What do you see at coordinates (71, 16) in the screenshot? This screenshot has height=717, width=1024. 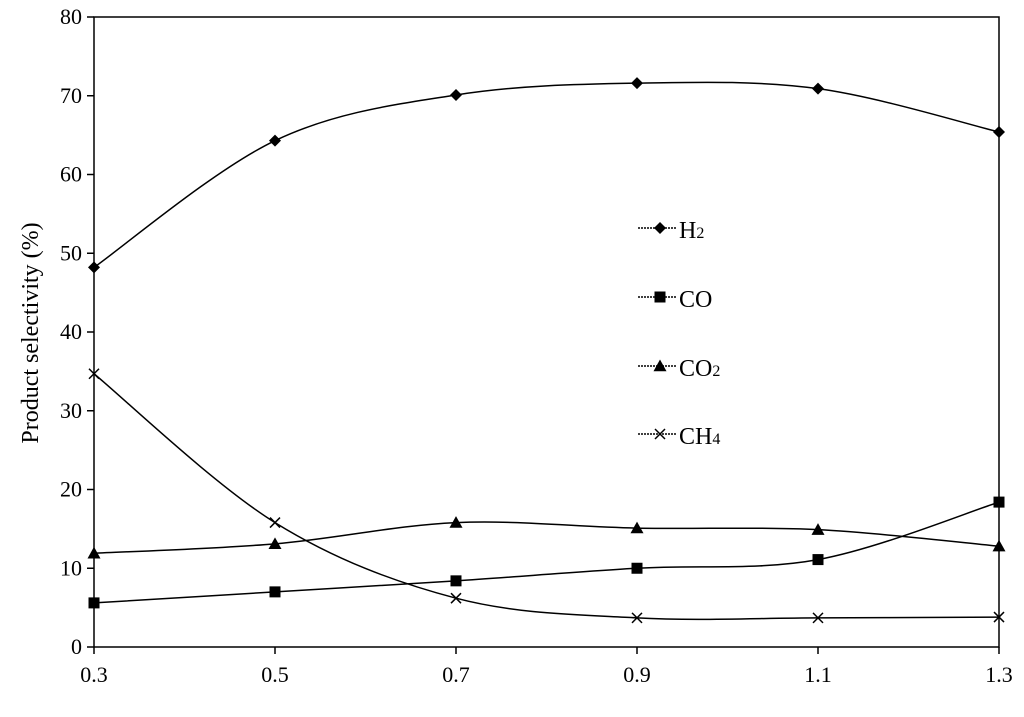 I see `y-tick-label: 80` at bounding box center [71, 16].